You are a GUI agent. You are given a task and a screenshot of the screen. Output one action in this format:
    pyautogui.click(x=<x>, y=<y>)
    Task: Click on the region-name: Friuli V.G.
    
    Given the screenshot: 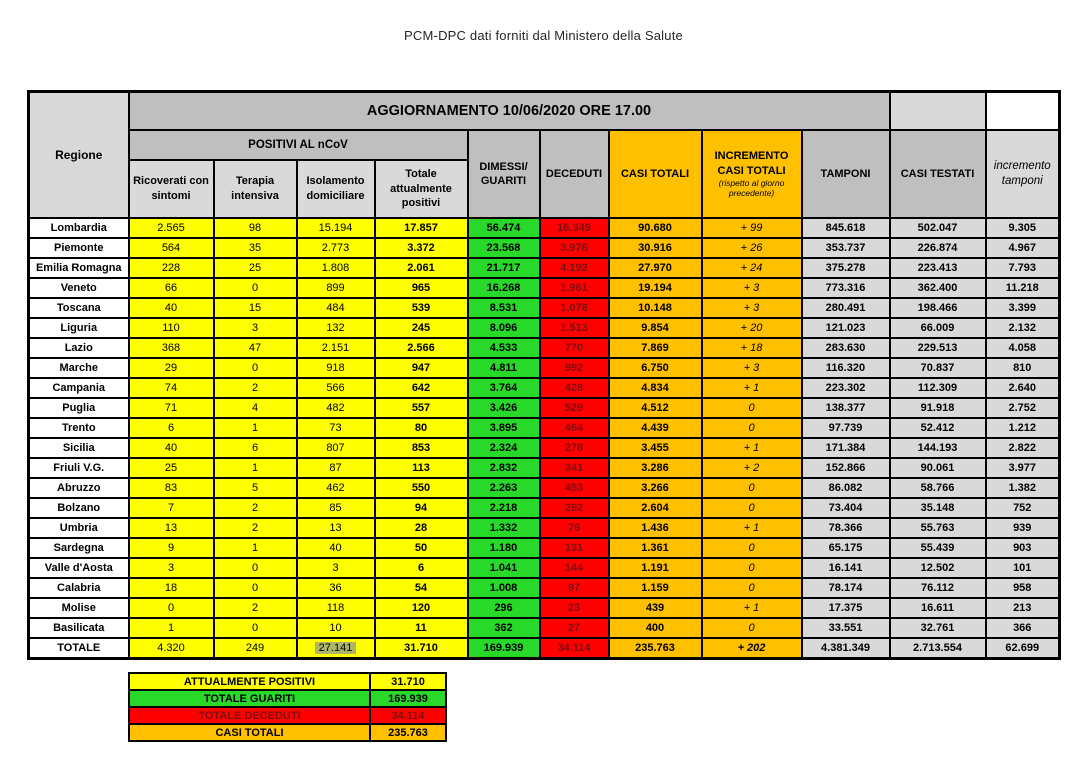 What is the action you would take?
    pyautogui.click(x=78, y=468)
    